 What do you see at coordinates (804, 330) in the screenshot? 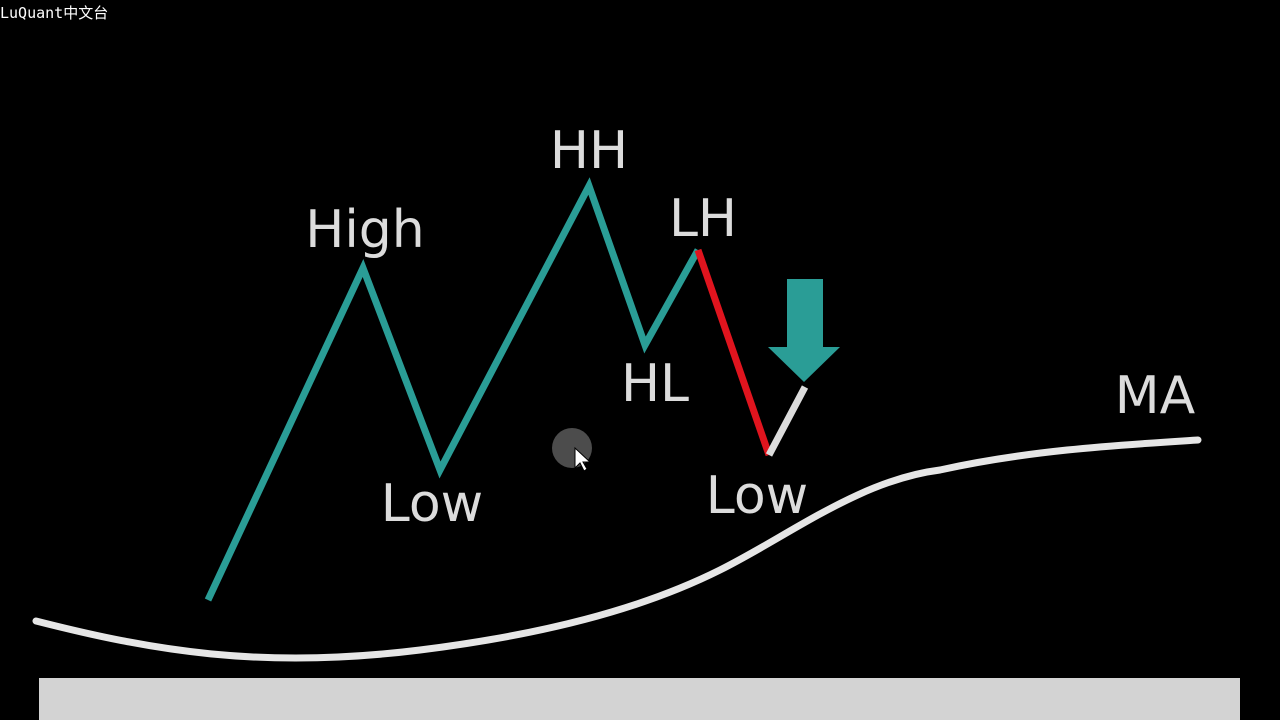
I see `down-arrow-icon` at bounding box center [804, 330].